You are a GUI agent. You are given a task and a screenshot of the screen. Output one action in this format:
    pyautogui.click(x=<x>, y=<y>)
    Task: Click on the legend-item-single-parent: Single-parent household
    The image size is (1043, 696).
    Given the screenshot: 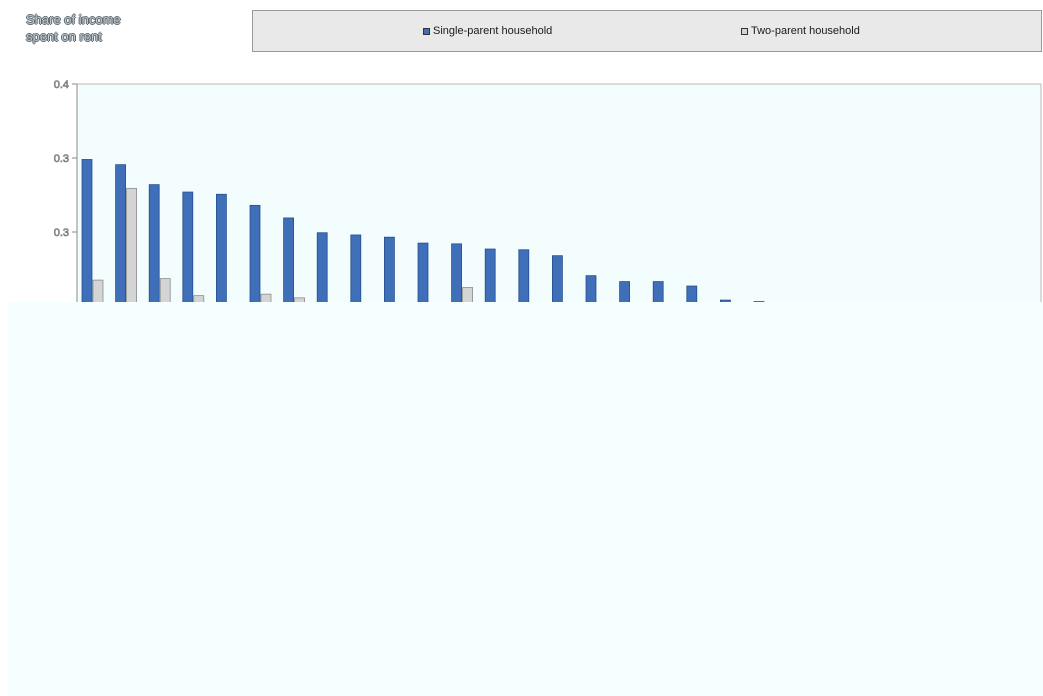 What is the action you would take?
    pyautogui.click(x=487, y=31)
    